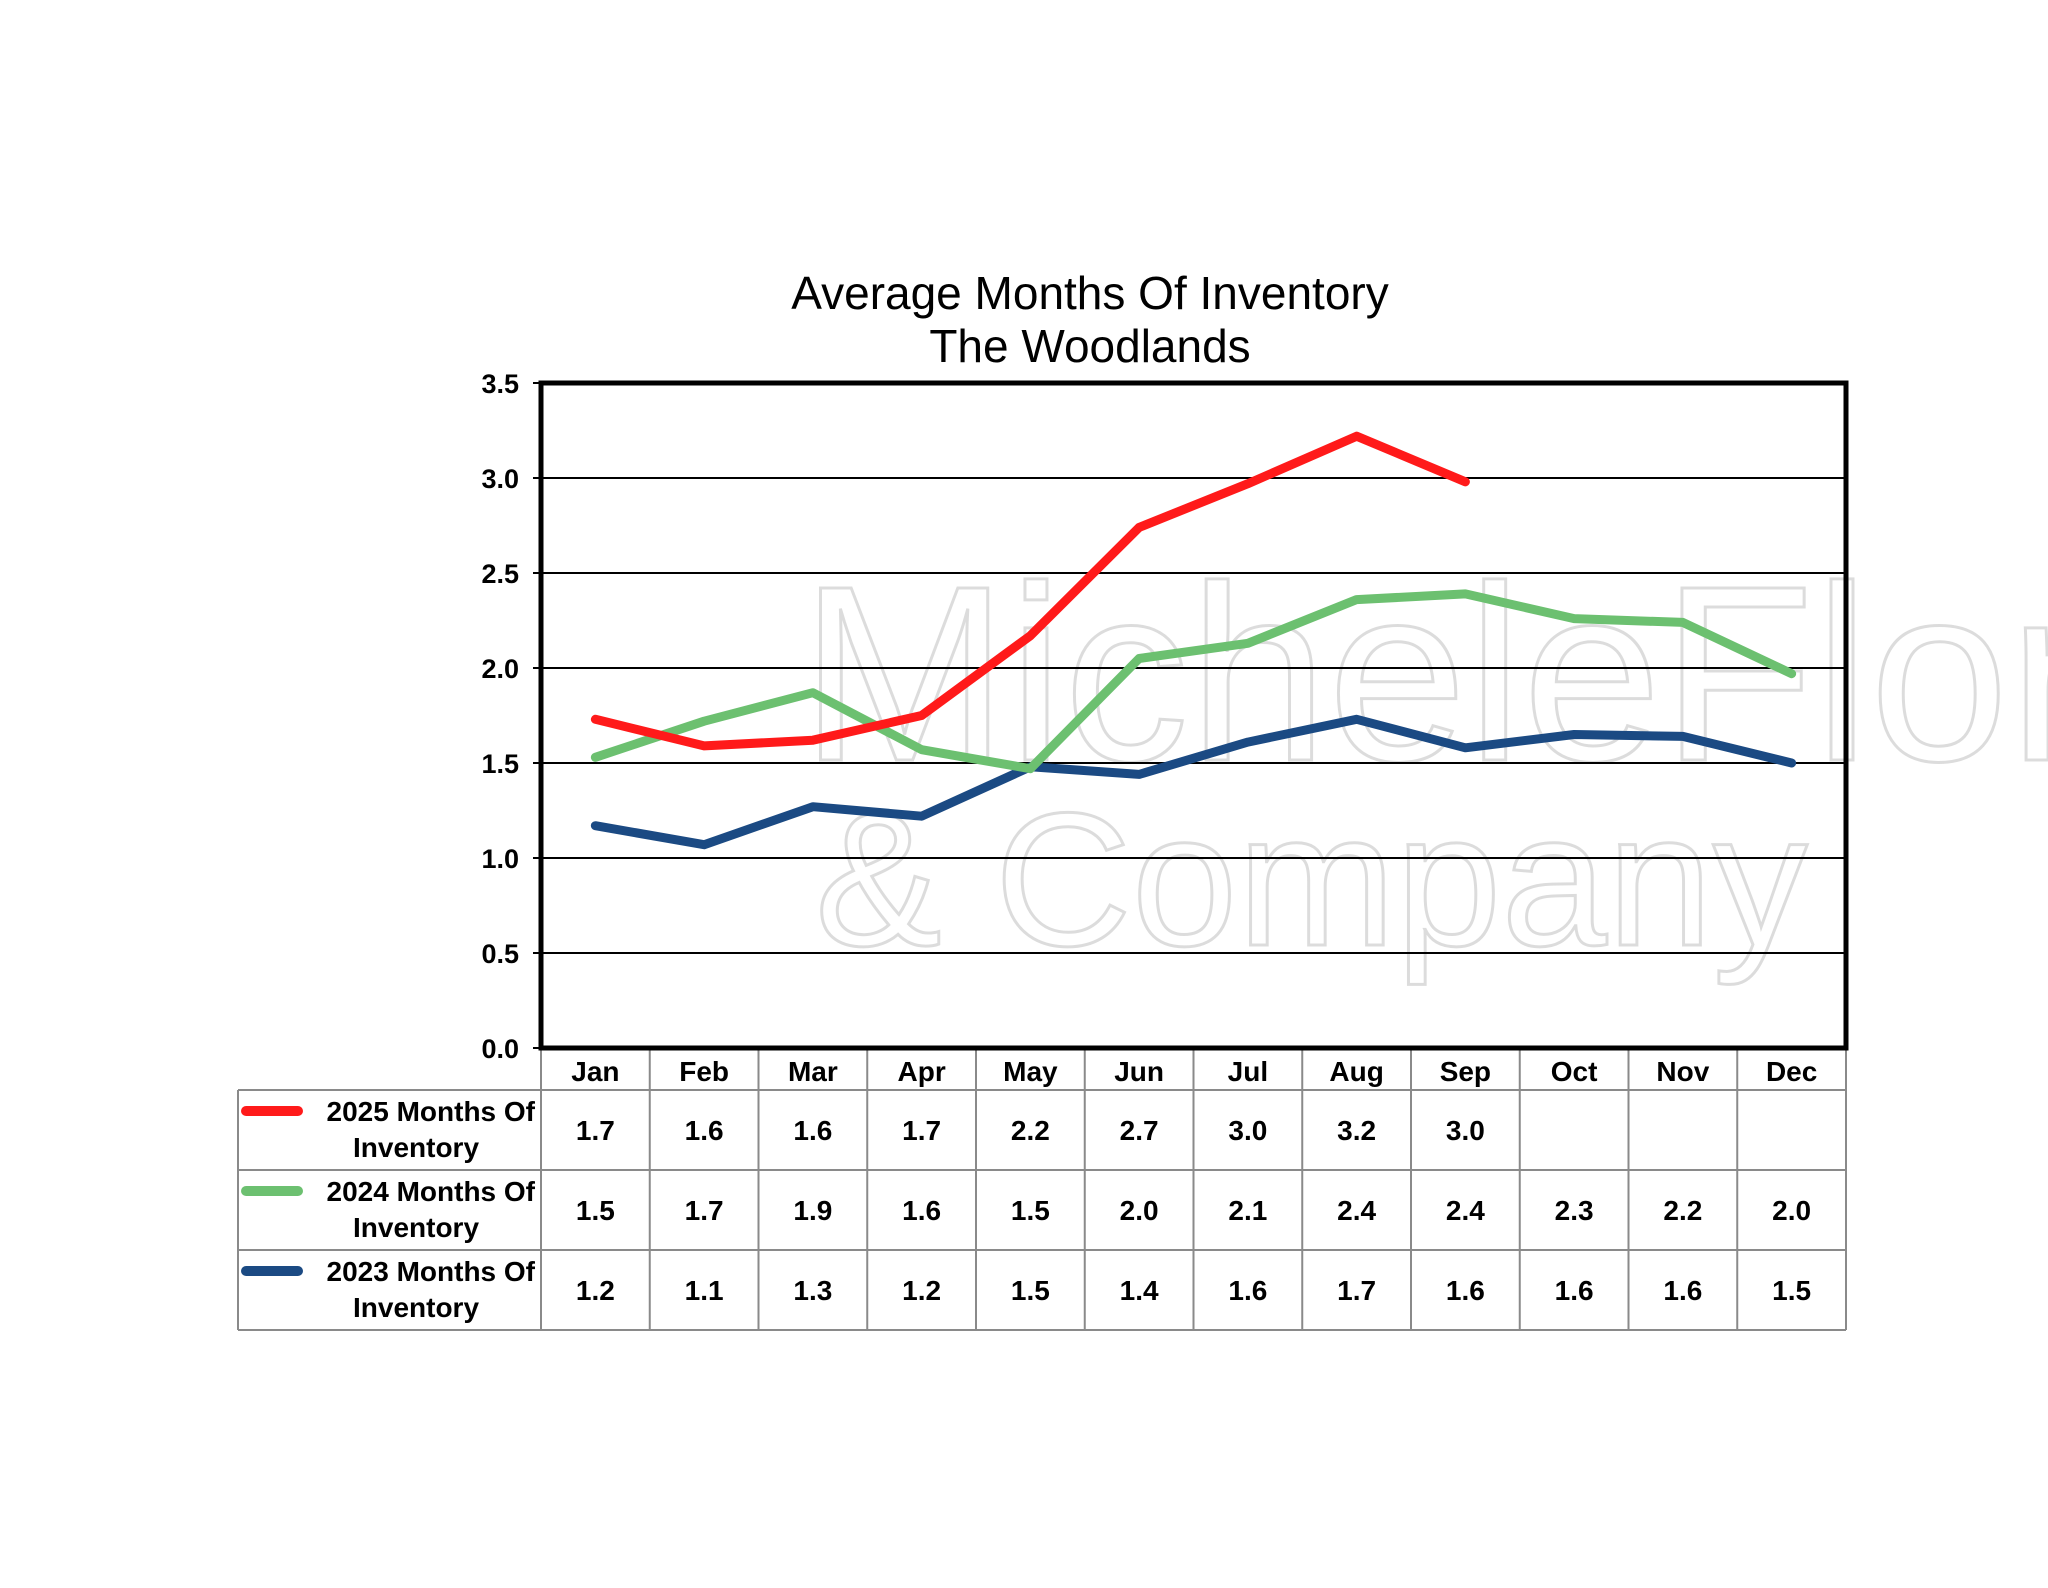 The height and width of the screenshot is (1588, 2048). I want to click on x-tick-label: Nov, so click(1682, 1071).